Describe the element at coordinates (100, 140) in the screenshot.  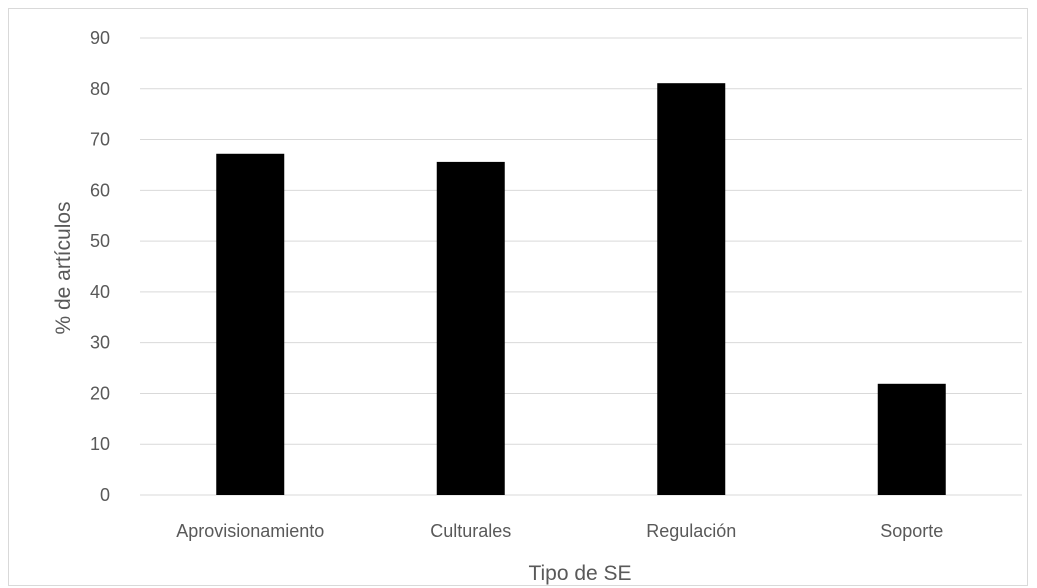
I see `y-tick-label: 70` at that location.